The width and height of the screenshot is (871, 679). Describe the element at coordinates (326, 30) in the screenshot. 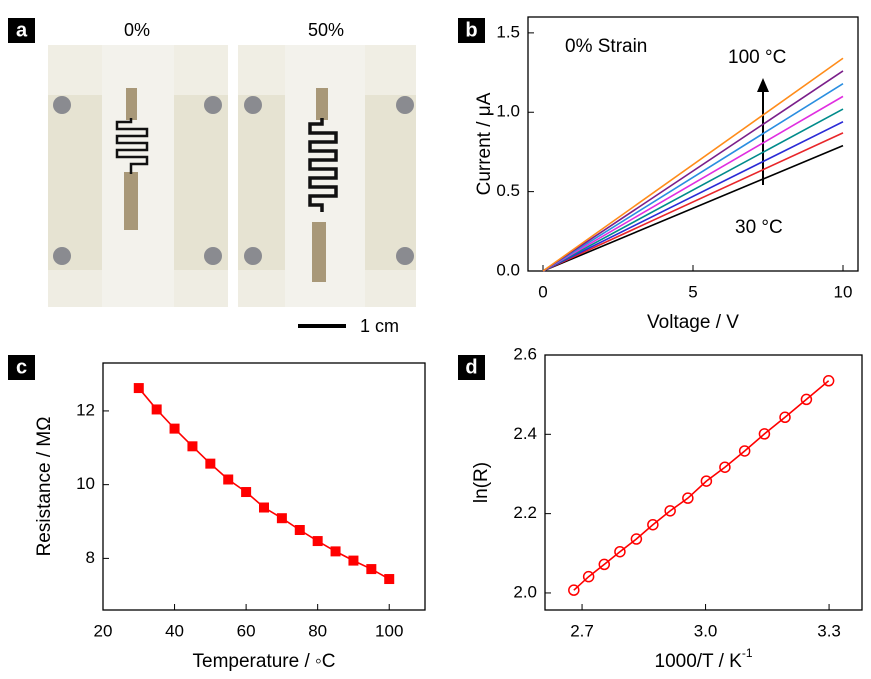

I see `caption: 50%` at that location.